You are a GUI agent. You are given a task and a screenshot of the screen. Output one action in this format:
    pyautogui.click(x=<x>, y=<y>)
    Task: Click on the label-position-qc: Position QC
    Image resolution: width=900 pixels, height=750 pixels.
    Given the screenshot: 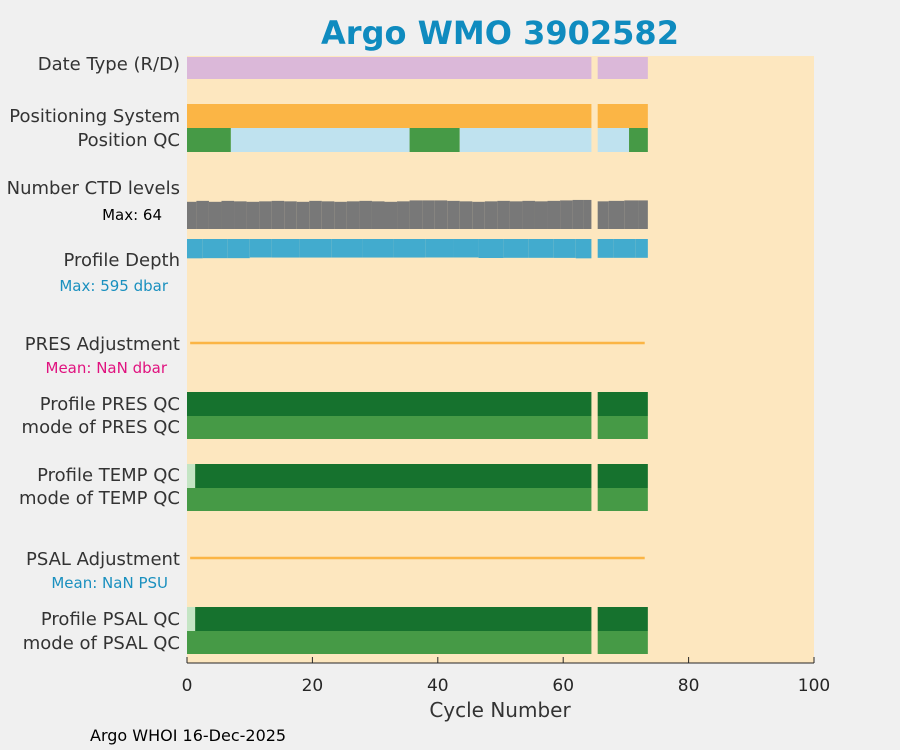 What is the action you would take?
    pyautogui.click(x=128, y=140)
    